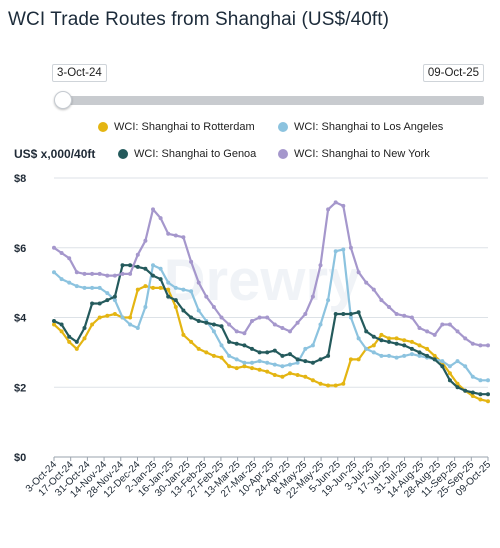  Describe the element at coordinates (273, 100) in the screenshot. I see `slider-track` at that location.